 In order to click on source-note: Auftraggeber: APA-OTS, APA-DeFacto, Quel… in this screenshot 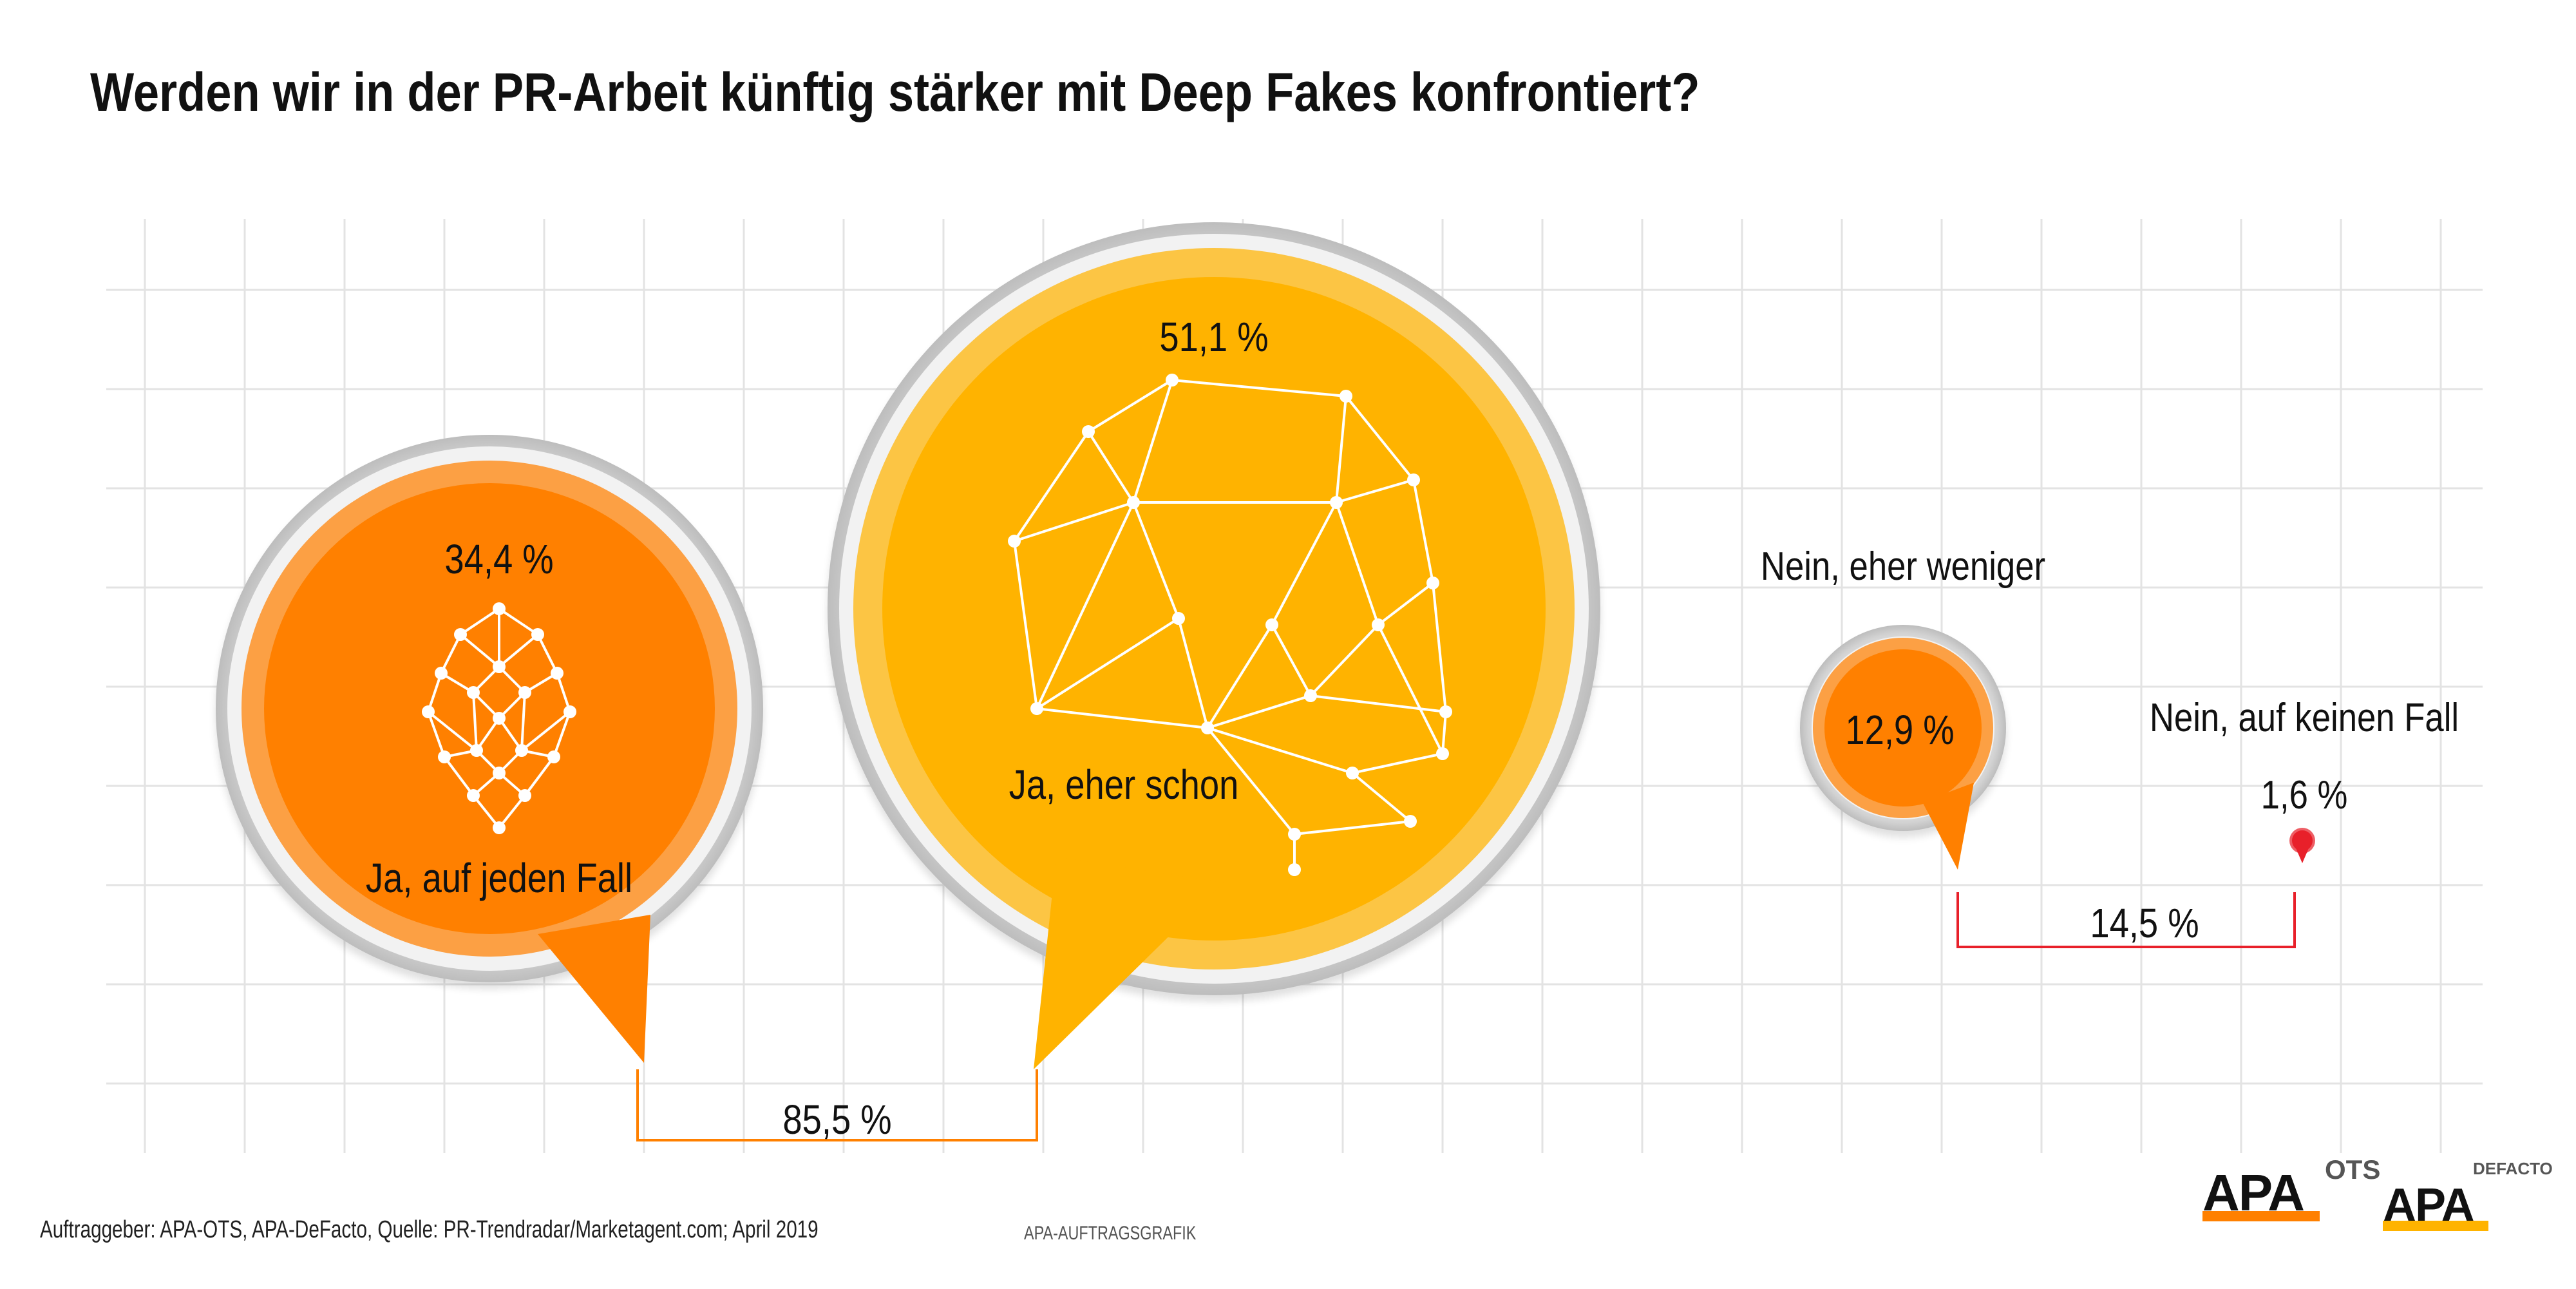, I will do `click(430, 1229)`.